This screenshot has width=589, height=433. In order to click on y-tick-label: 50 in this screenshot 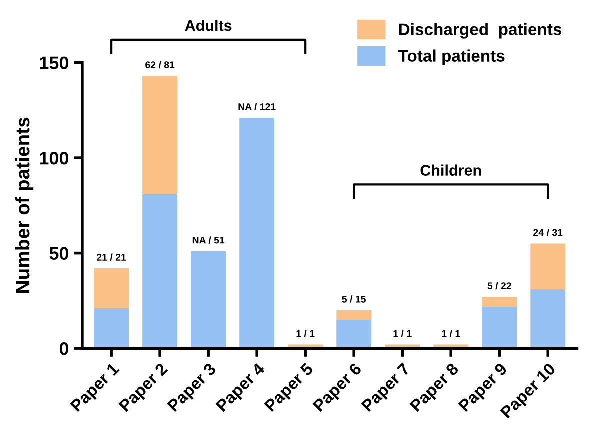, I will do `click(59, 253)`.